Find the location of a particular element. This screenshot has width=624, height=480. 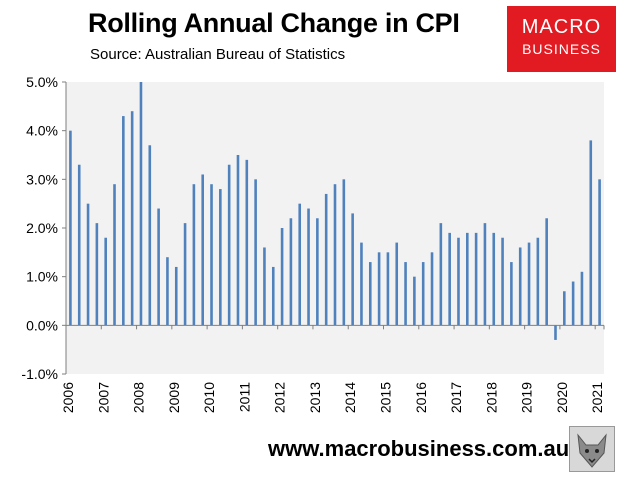

x-tick-label: 2021 is located at coordinates (597, 397).